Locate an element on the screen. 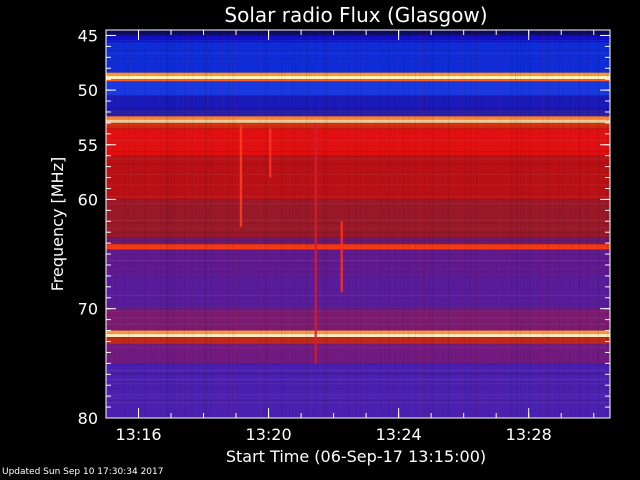 Image resolution: width=640 pixels, height=480 pixels. y-tick-label: 55 is located at coordinates (88, 145).